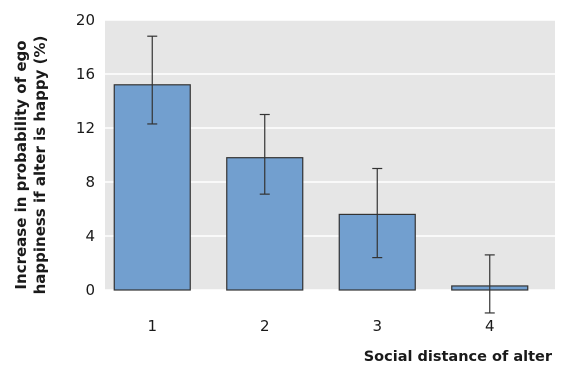 The height and width of the screenshot is (368, 569). Describe the element at coordinates (85, 20) in the screenshot. I see `y-tick-label: 20` at that location.